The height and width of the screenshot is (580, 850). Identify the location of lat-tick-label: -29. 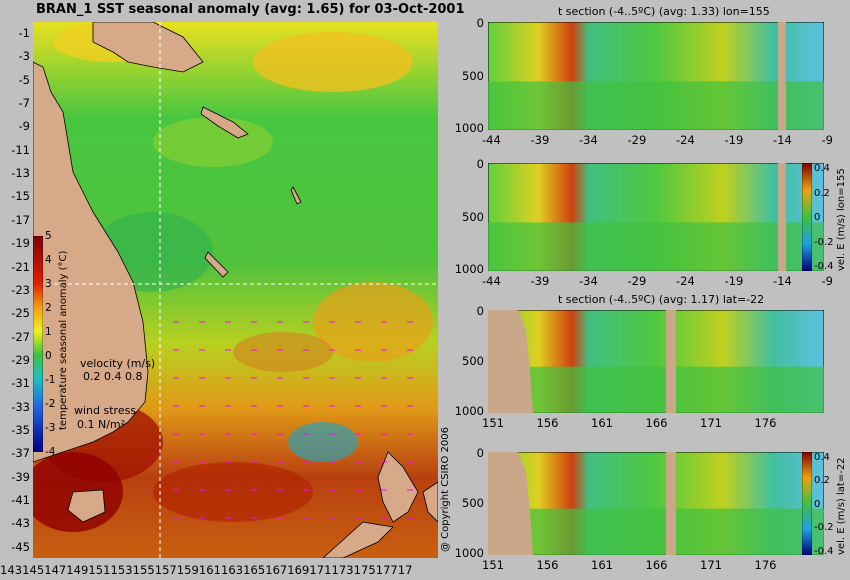
(20, 359).